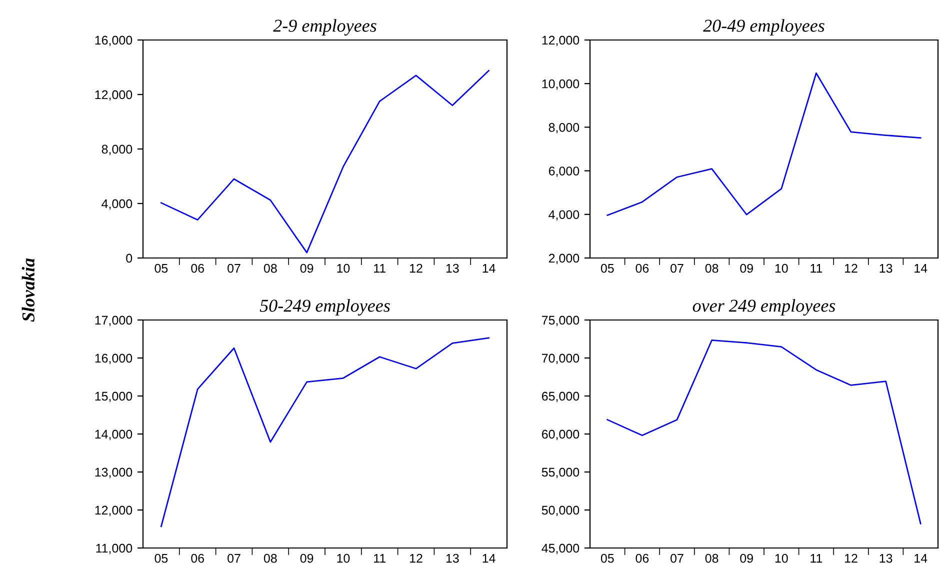  I want to click on chart-title: over 249 employees, so click(764, 307).